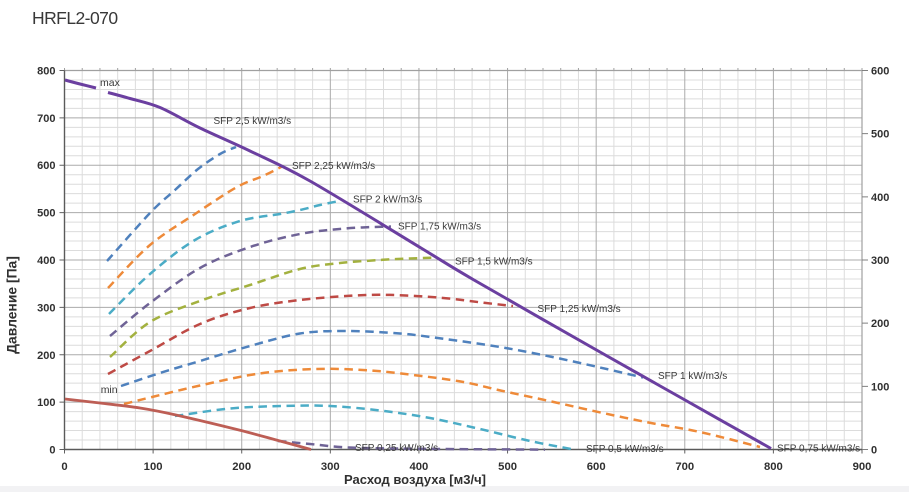 The height and width of the screenshot is (492, 909). What do you see at coordinates (253, 121) in the screenshot?
I see `svg-text: SFP 2,5 kW/m3/s` at bounding box center [253, 121].